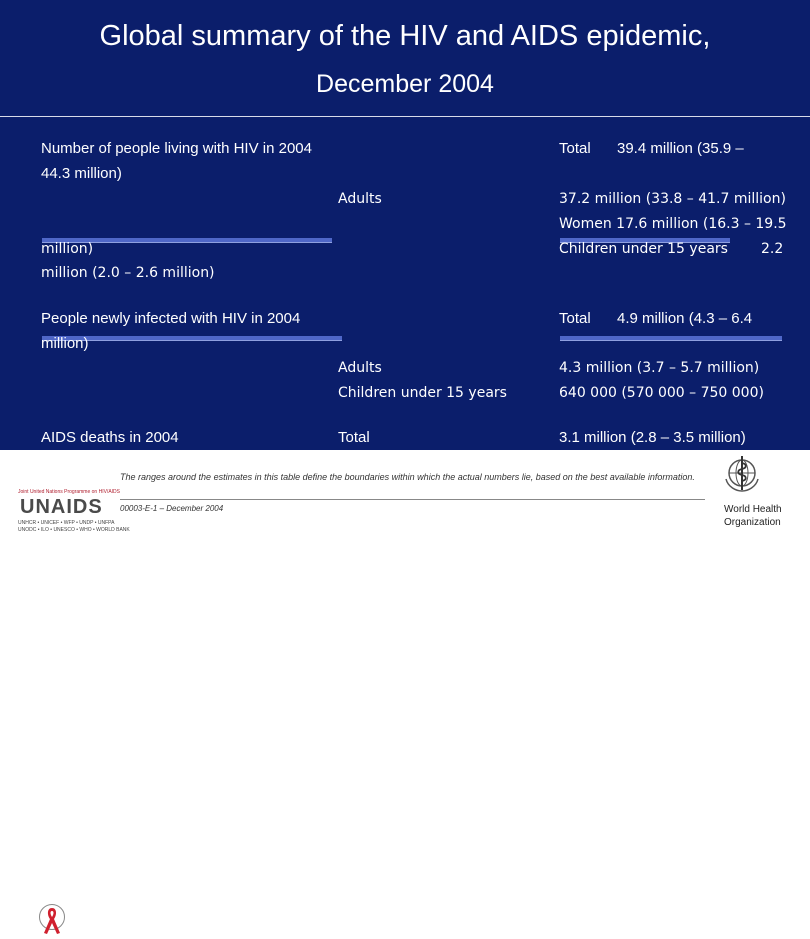  I want to click on living-label: Number of people living with HIV in 2004, so click(176, 148).